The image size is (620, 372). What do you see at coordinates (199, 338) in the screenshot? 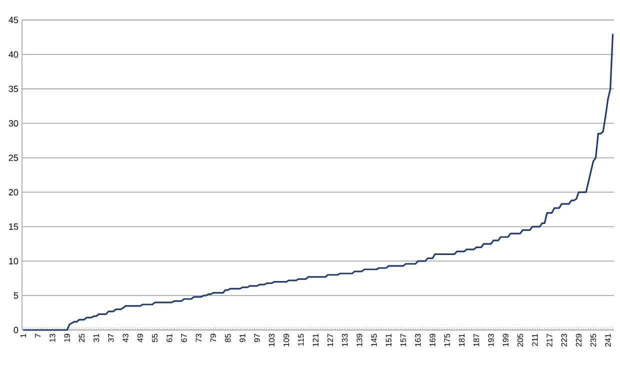
I see `x-tick-label: 73` at bounding box center [199, 338].